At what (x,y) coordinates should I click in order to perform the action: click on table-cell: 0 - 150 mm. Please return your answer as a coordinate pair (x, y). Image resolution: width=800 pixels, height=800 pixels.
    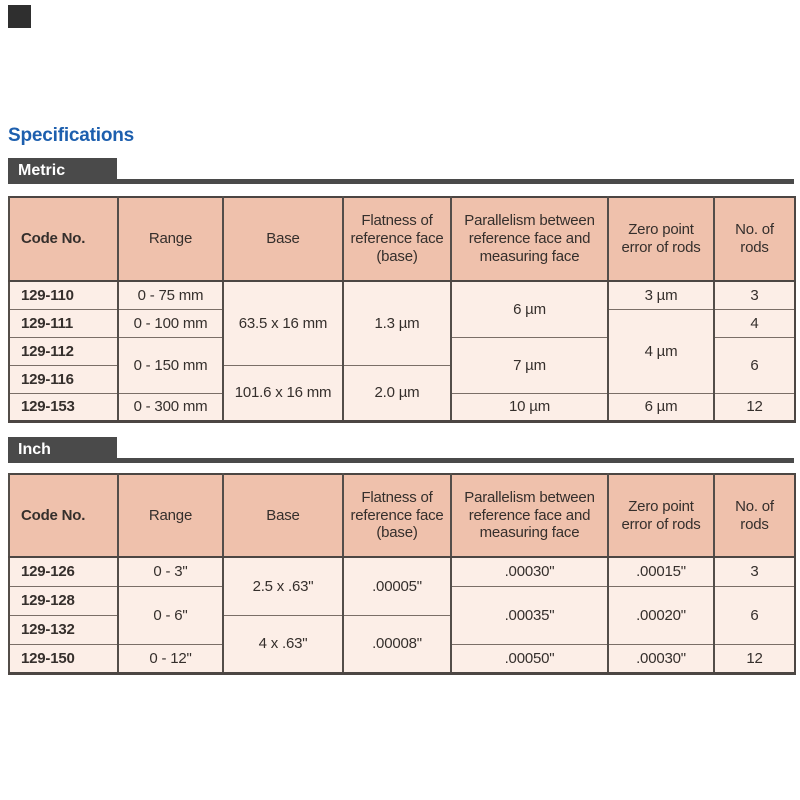
    Looking at the image, I should click on (170, 364).